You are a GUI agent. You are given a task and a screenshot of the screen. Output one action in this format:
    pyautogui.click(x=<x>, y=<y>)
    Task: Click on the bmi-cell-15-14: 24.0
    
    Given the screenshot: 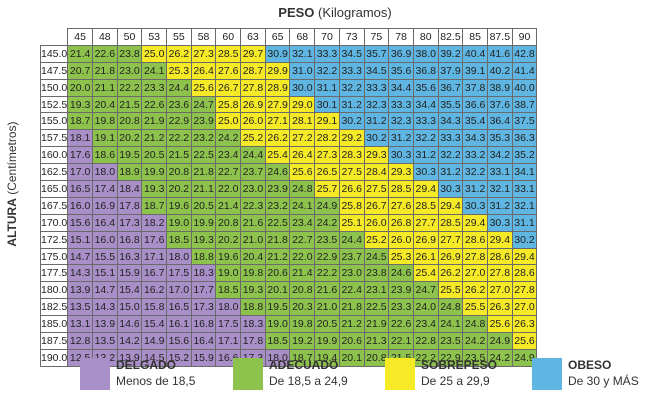 What is the action you would take?
    pyautogui.click(x=425, y=307)
    